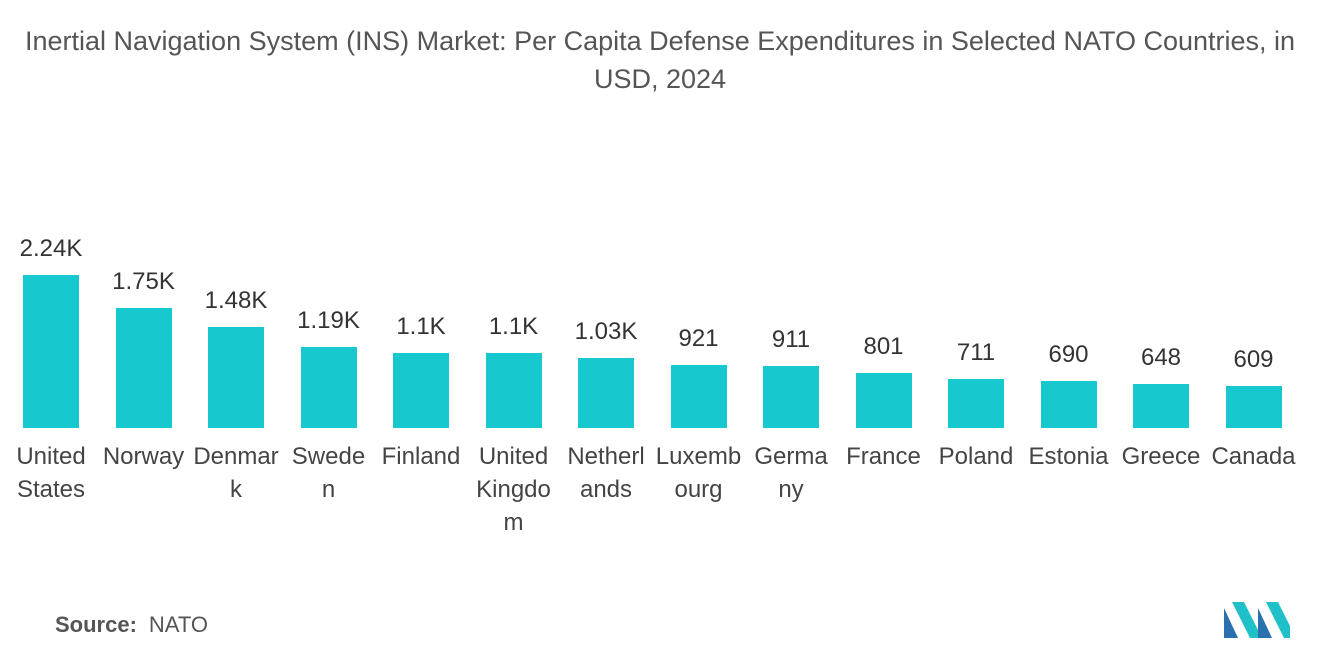  I want to click on x-tick-label: Germany, so click(791, 473).